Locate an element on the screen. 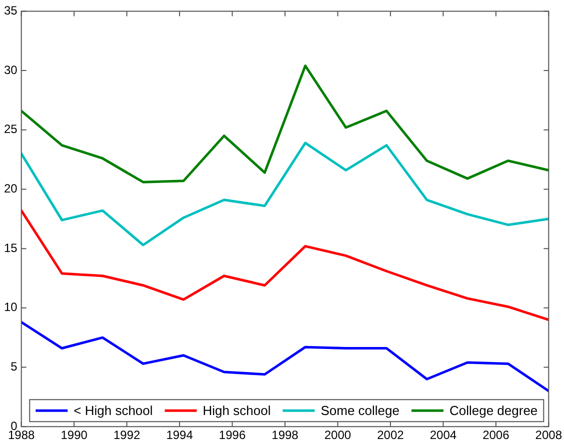  x-tick-label: 2002 is located at coordinates (390, 435).